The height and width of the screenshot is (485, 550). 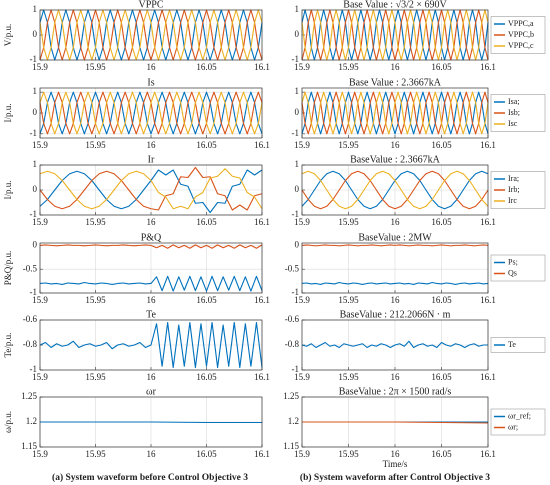 What do you see at coordinates (395, 5) in the screenshot?
I see `chart-title: Base Value : √3/2 × 690V` at bounding box center [395, 5].